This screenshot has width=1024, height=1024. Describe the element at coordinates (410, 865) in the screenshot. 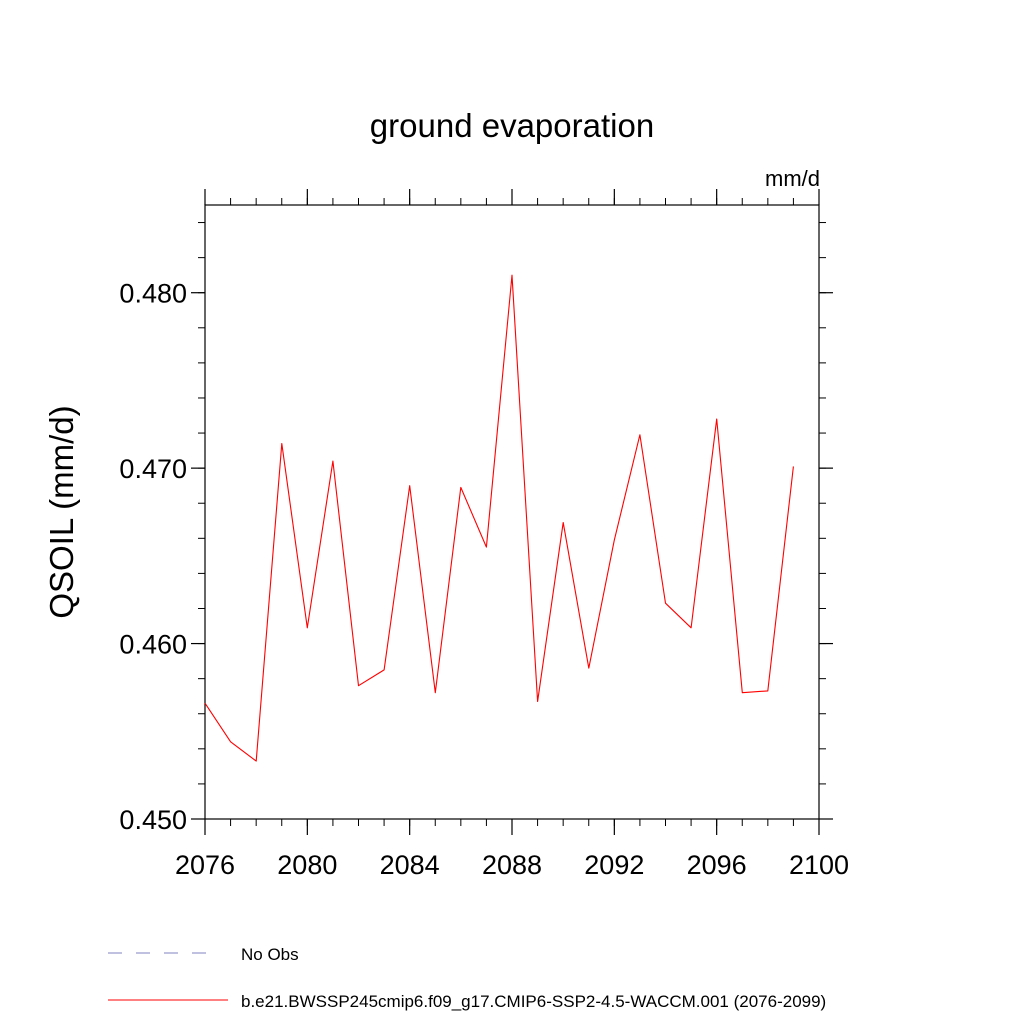

I see `x-tick-label: 2084` at that location.